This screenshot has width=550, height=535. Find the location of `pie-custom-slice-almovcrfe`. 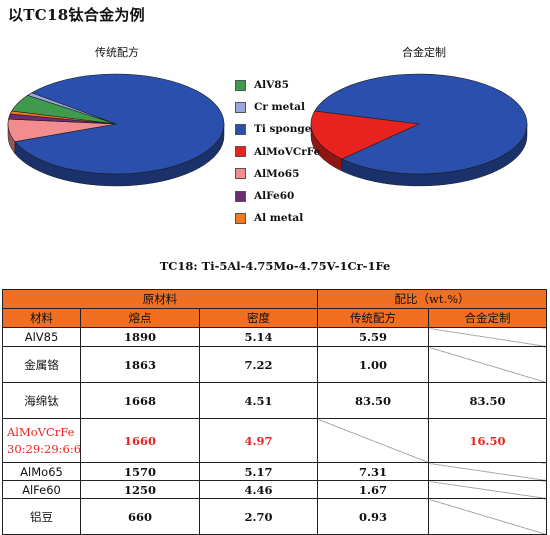

pie-custom-slice-almovcrfe is located at coordinates (365, 135).